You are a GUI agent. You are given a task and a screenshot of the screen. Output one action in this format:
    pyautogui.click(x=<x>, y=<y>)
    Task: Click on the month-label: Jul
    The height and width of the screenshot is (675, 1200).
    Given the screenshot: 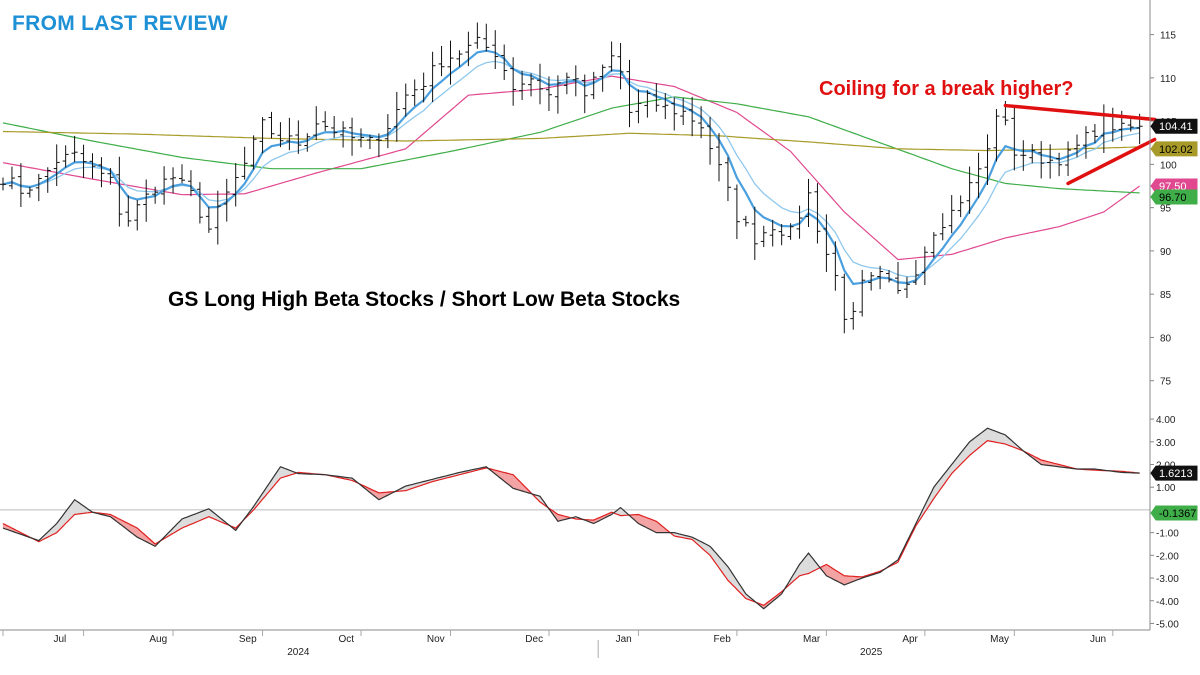 What is the action you would take?
    pyautogui.click(x=59, y=639)
    